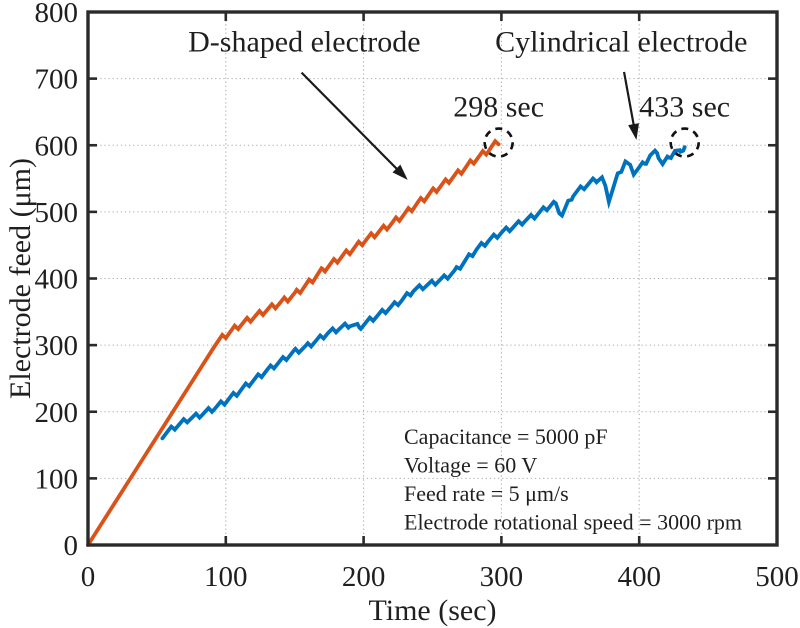  Describe the element at coordinates (57, 280) in the screenshot. I see `y-tick-label: 400` at that location.